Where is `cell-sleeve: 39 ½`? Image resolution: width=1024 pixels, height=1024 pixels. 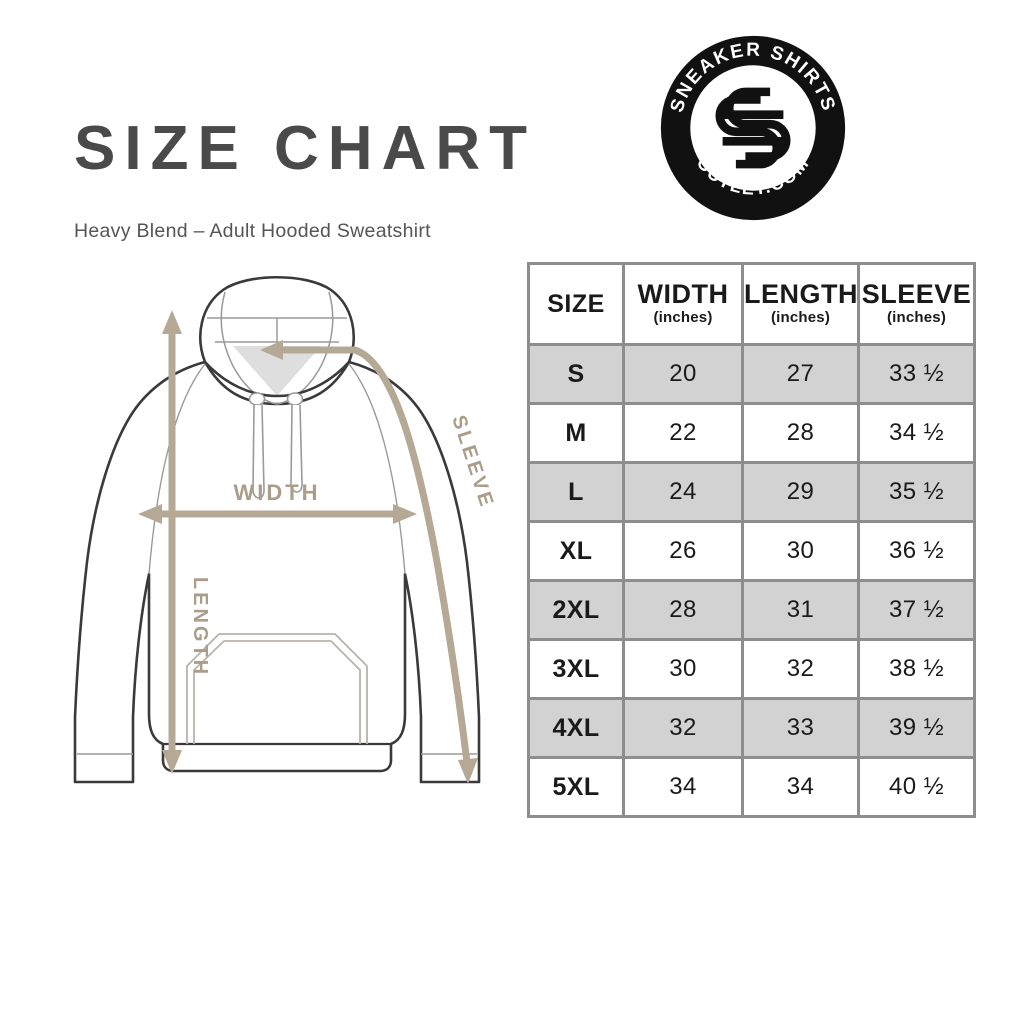 cell-sleeve: 39 ½ is located at coordinates (916, 728).